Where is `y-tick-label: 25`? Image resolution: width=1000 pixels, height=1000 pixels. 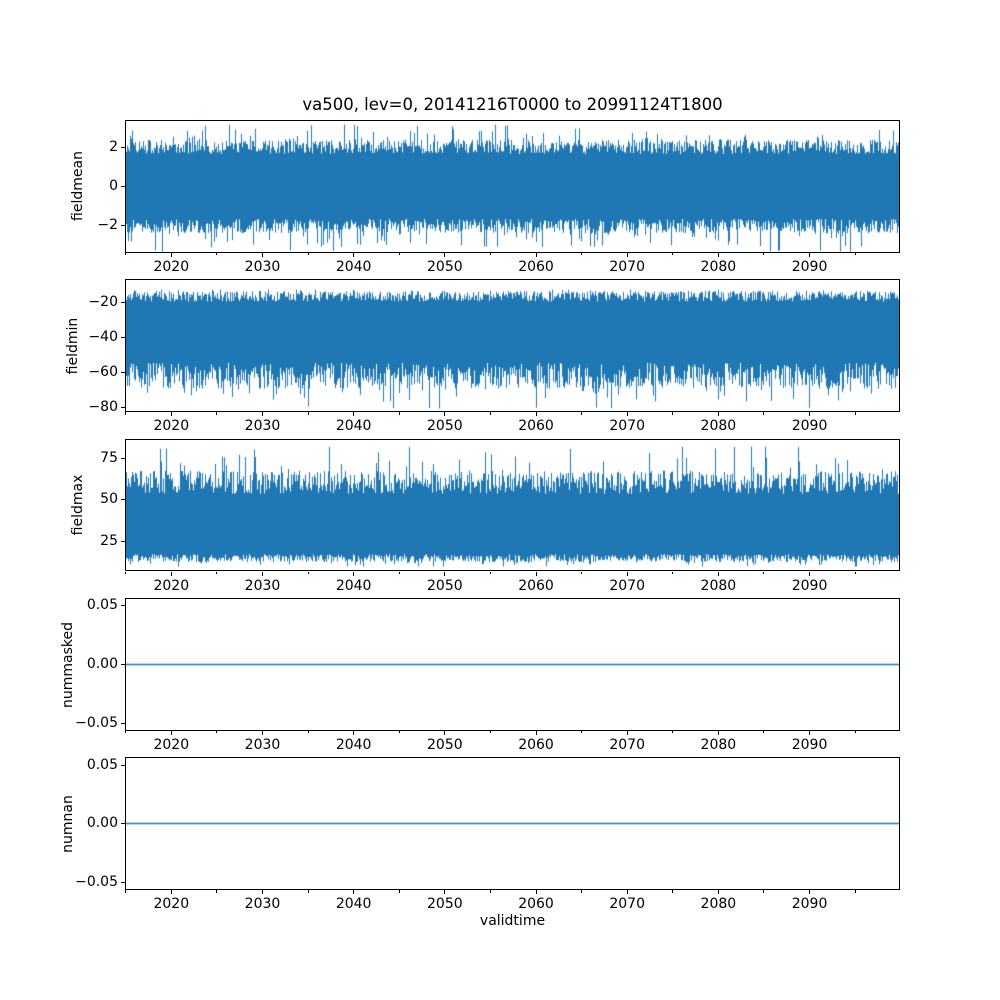
y-tick-label: 25 is located at coordinates (109, 541).